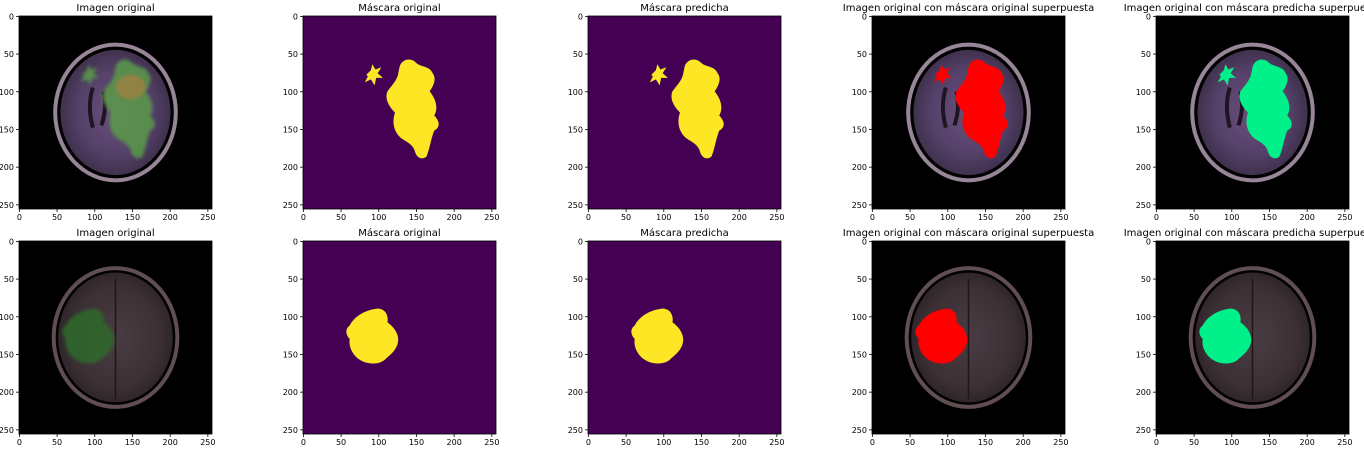  Describe the element at coordinates (115, 8) in the screenshot. I see `panel-title: Imagen original` at that location.